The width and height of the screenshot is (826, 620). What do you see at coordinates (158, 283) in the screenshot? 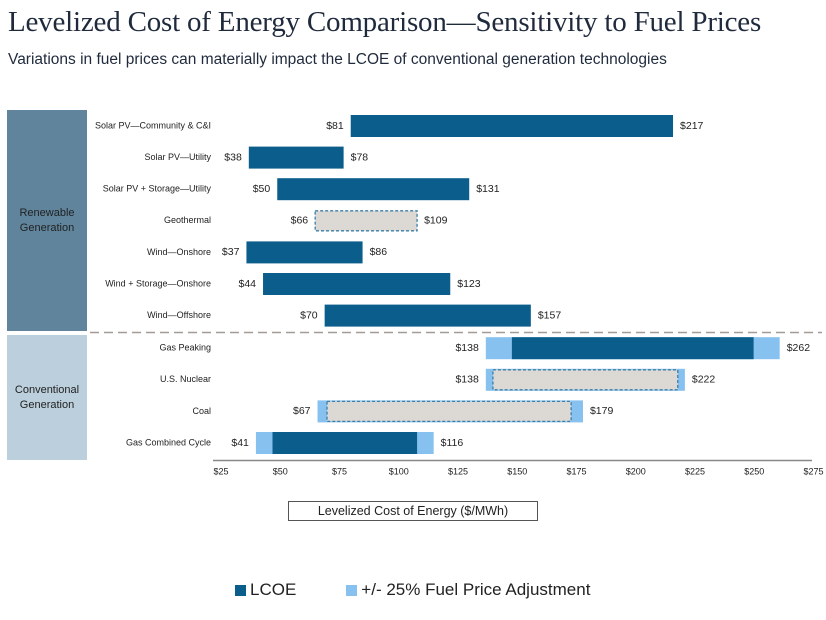
I see `category-label: Wind + Storage—Onshore` at bounding box center [158, 283].